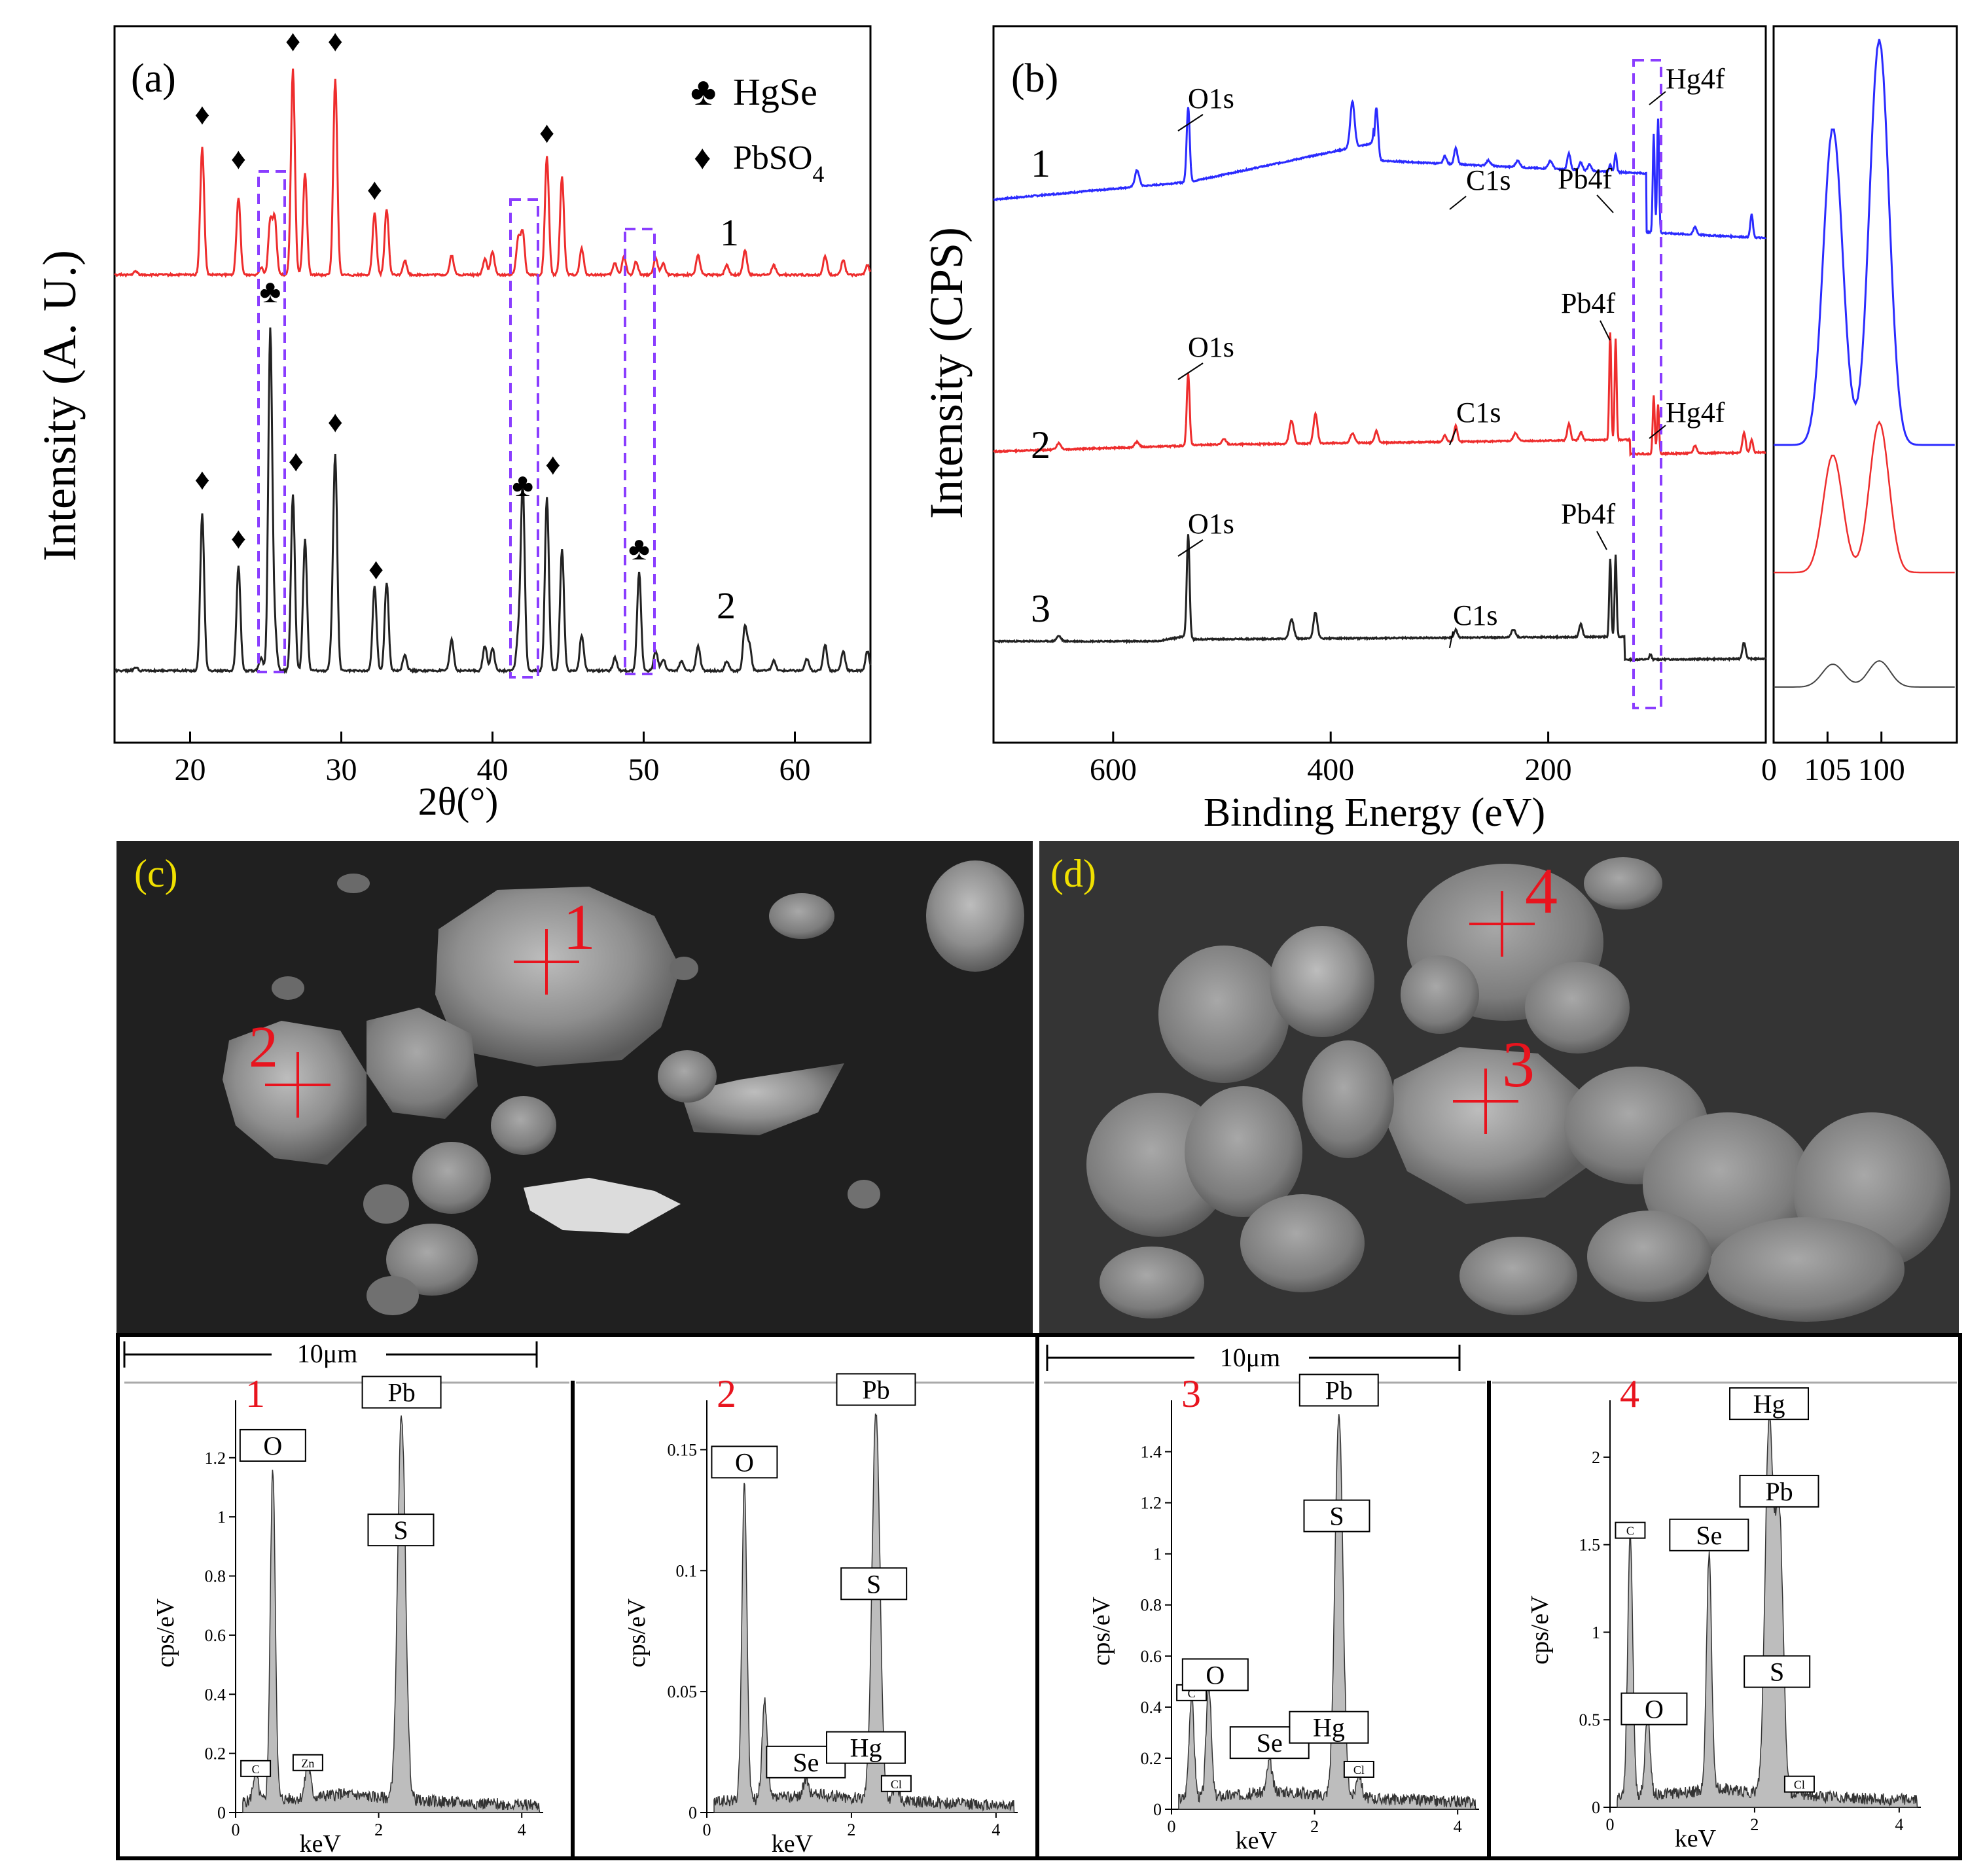 The image size is (1968, 1876). I want to click on eds-peak-label: Zn, so click(307, 1763).